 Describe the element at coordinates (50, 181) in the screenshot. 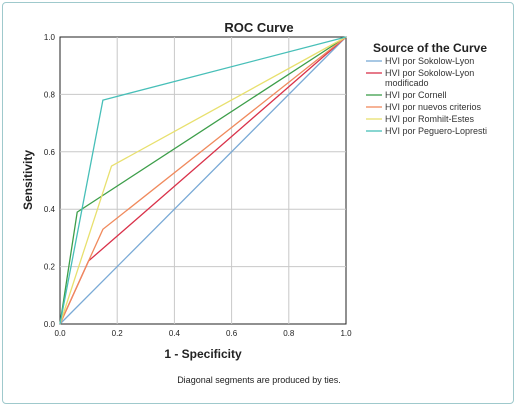

I see `y-ticks: 0.0 0.2 0.4 0.6 0.8 1.0` at that location.